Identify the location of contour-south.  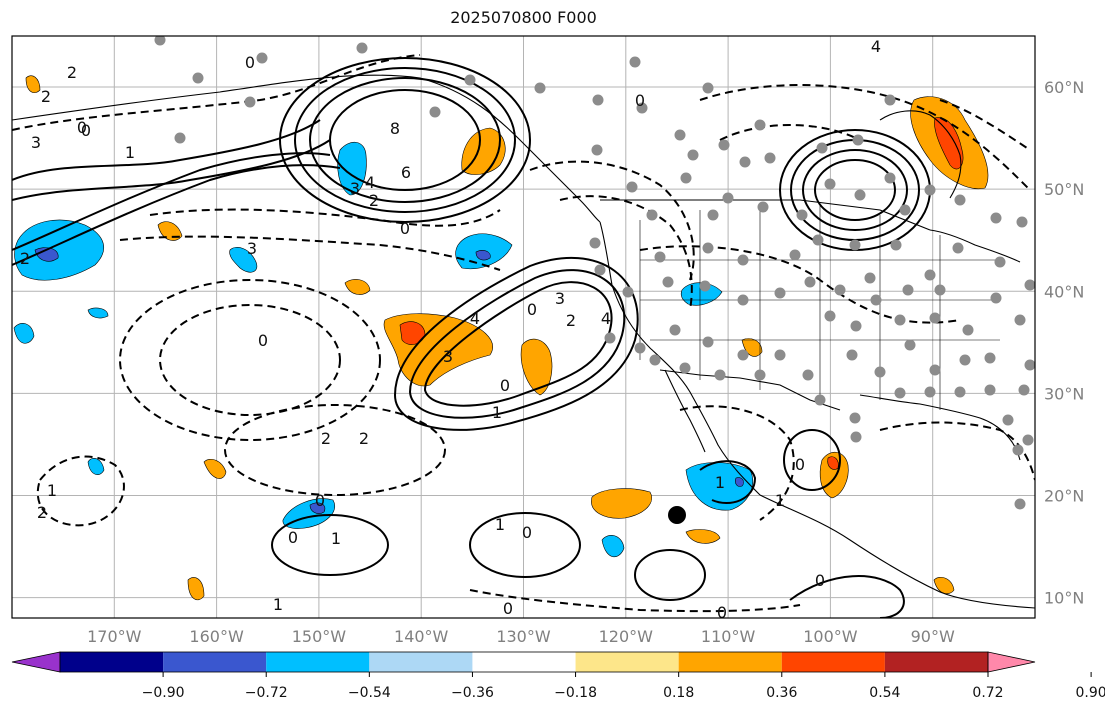
(847, 596).